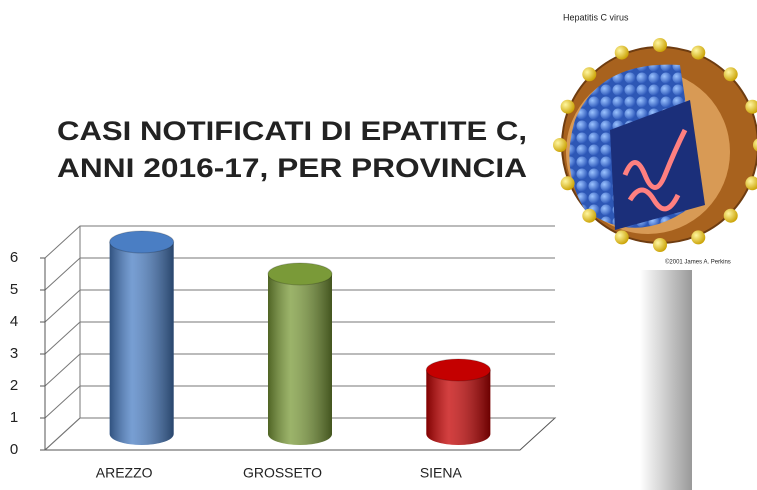  What do you see at coordinates (14, 257) in the screenshot?
I see `y-tick-label: 6` at bounding box center [14, 257].